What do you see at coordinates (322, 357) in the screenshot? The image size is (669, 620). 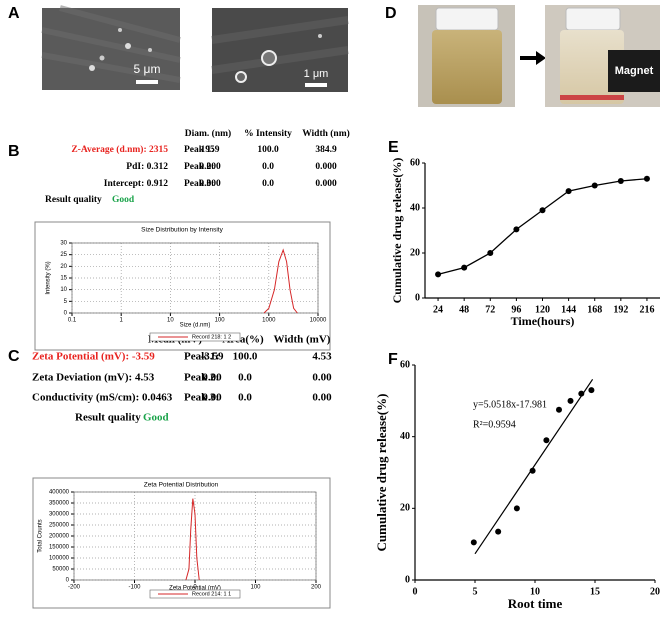 I see `table-cell: 4.53` at bounding box center [322, 357].